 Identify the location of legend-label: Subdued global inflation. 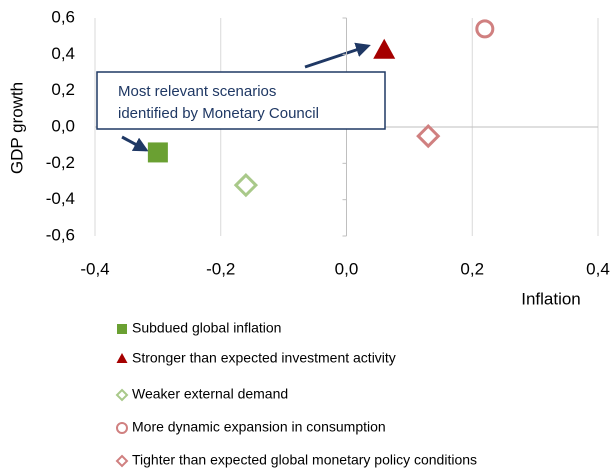
(206, 328).